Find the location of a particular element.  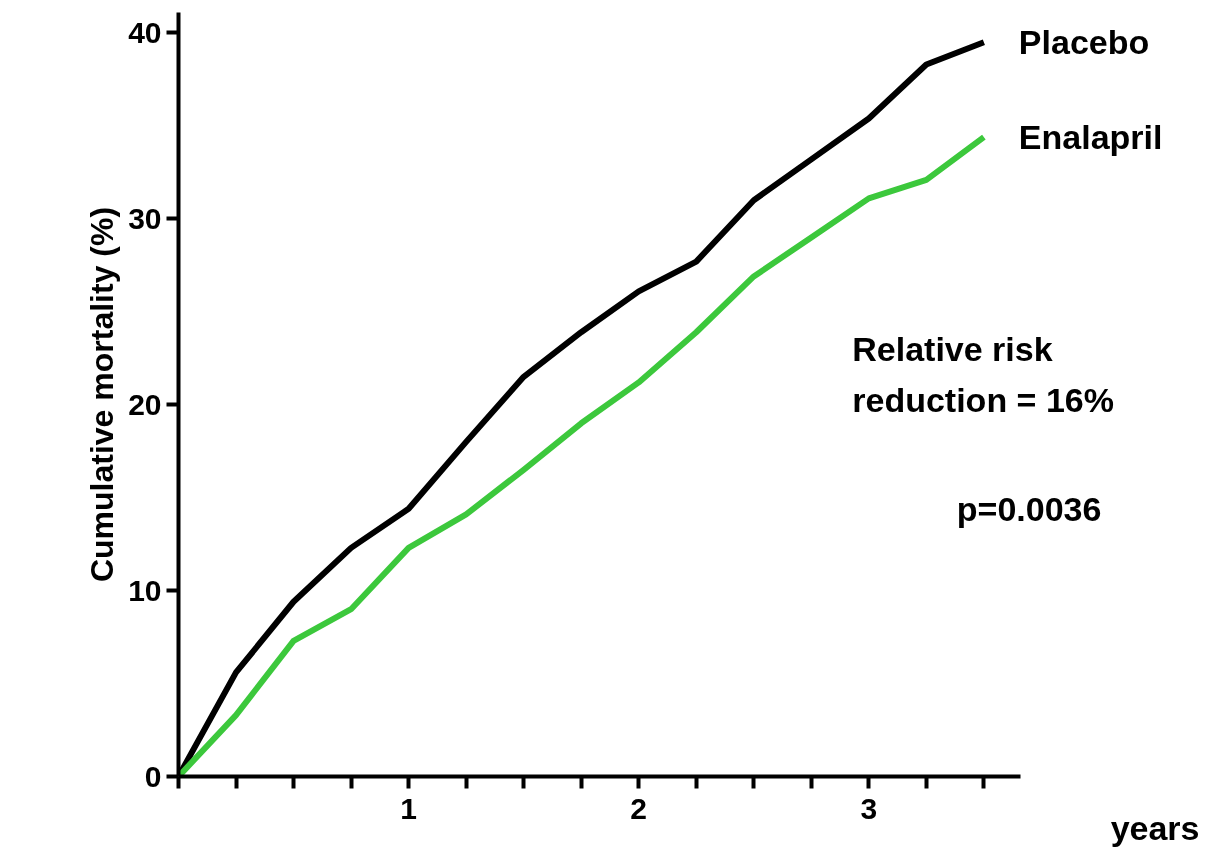

y-tick-label: 30 is located at coordinates (145, 218).